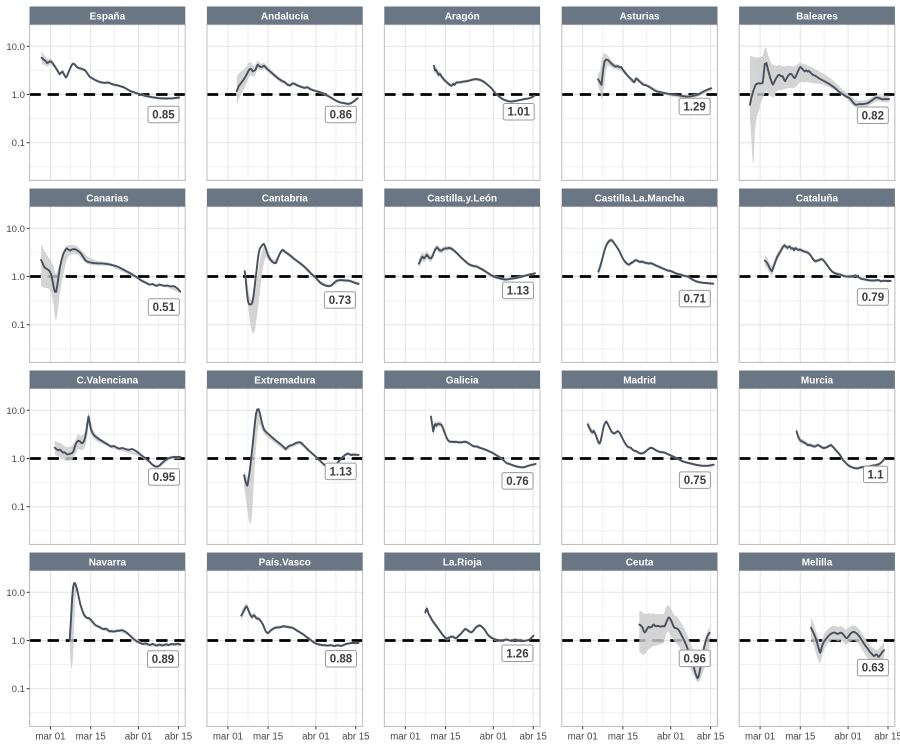 The height and width of the screenshot is (751, 900). I want to click on svg-text: Galicia, so click(462, 380).